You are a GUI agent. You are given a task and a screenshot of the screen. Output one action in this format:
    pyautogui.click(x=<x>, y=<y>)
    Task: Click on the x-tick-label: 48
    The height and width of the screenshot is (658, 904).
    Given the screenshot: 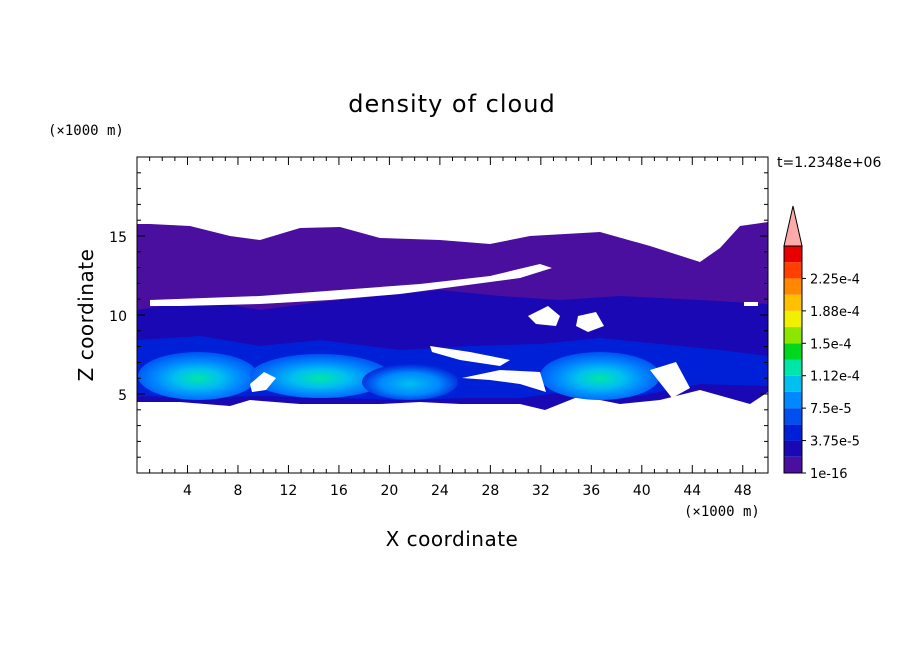 What is the action you would take?
    pyautogui.click(x=743, y=491)
    